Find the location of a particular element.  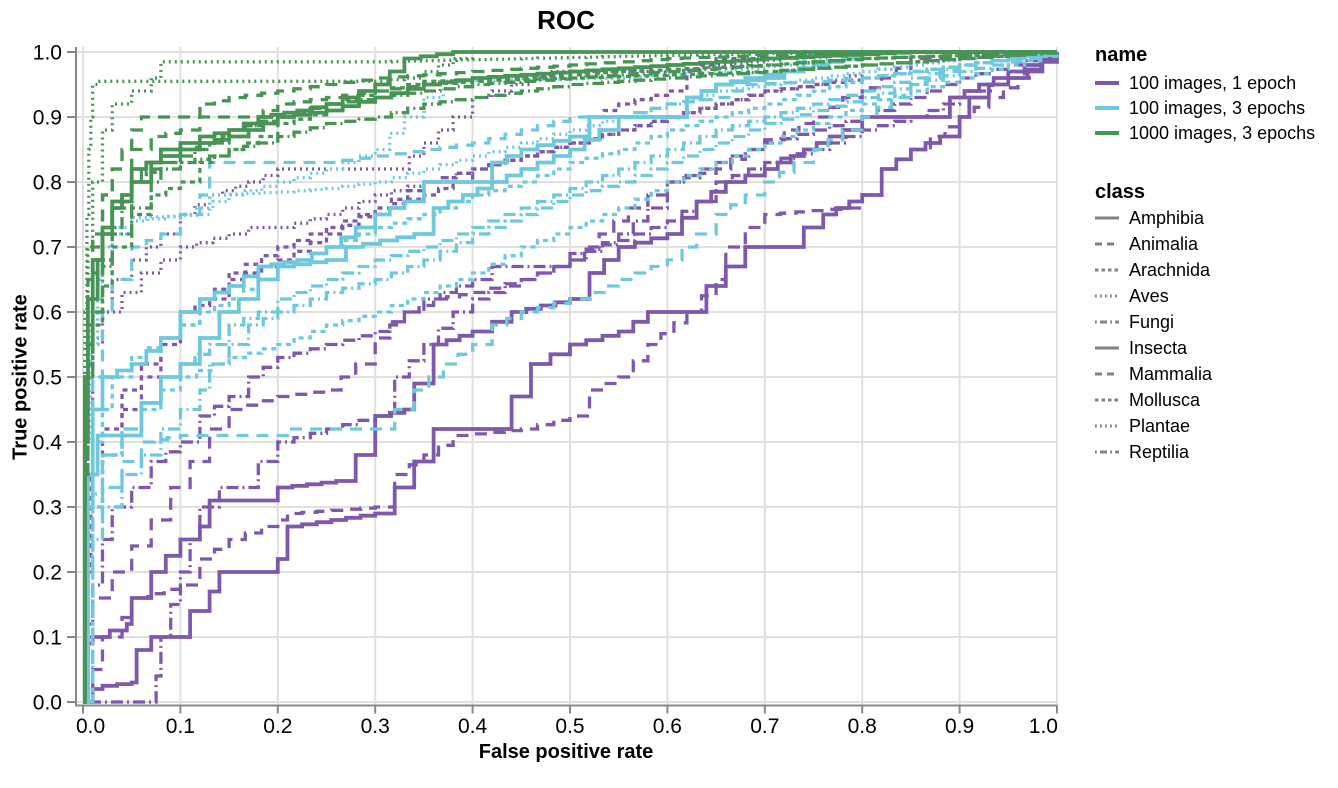

legend-class-item-arachnida-label: Arachnida is located at coordinates (1170, 270).